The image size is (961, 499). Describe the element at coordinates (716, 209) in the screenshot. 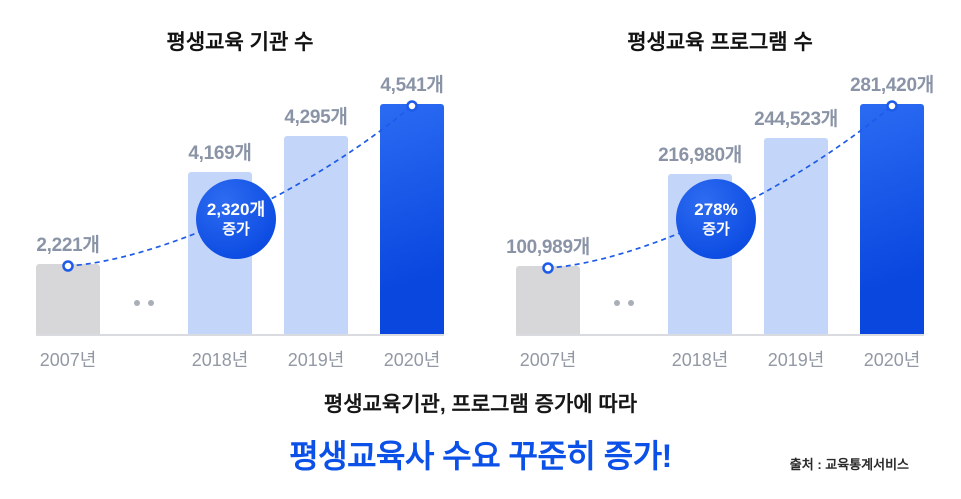

I see `badge-value: 278%` at that location.